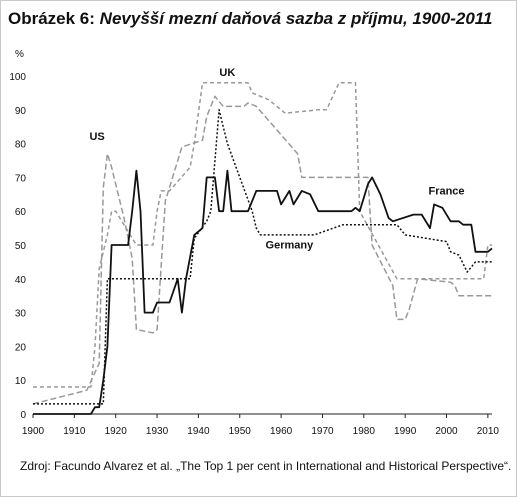 The height and width of the screenshot is (497, 517). Describe the element at coordinates (96, 137) in the screenshot. I see `series-label-us: US` at that location.